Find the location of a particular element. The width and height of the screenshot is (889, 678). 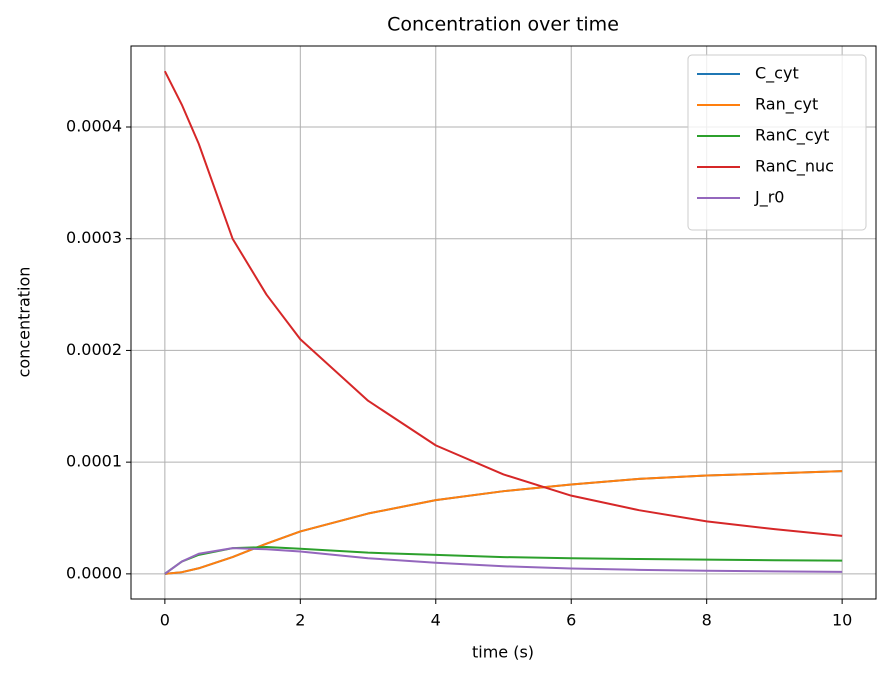

legend-label: Ran_cyt is located at coordinates (786, 105).